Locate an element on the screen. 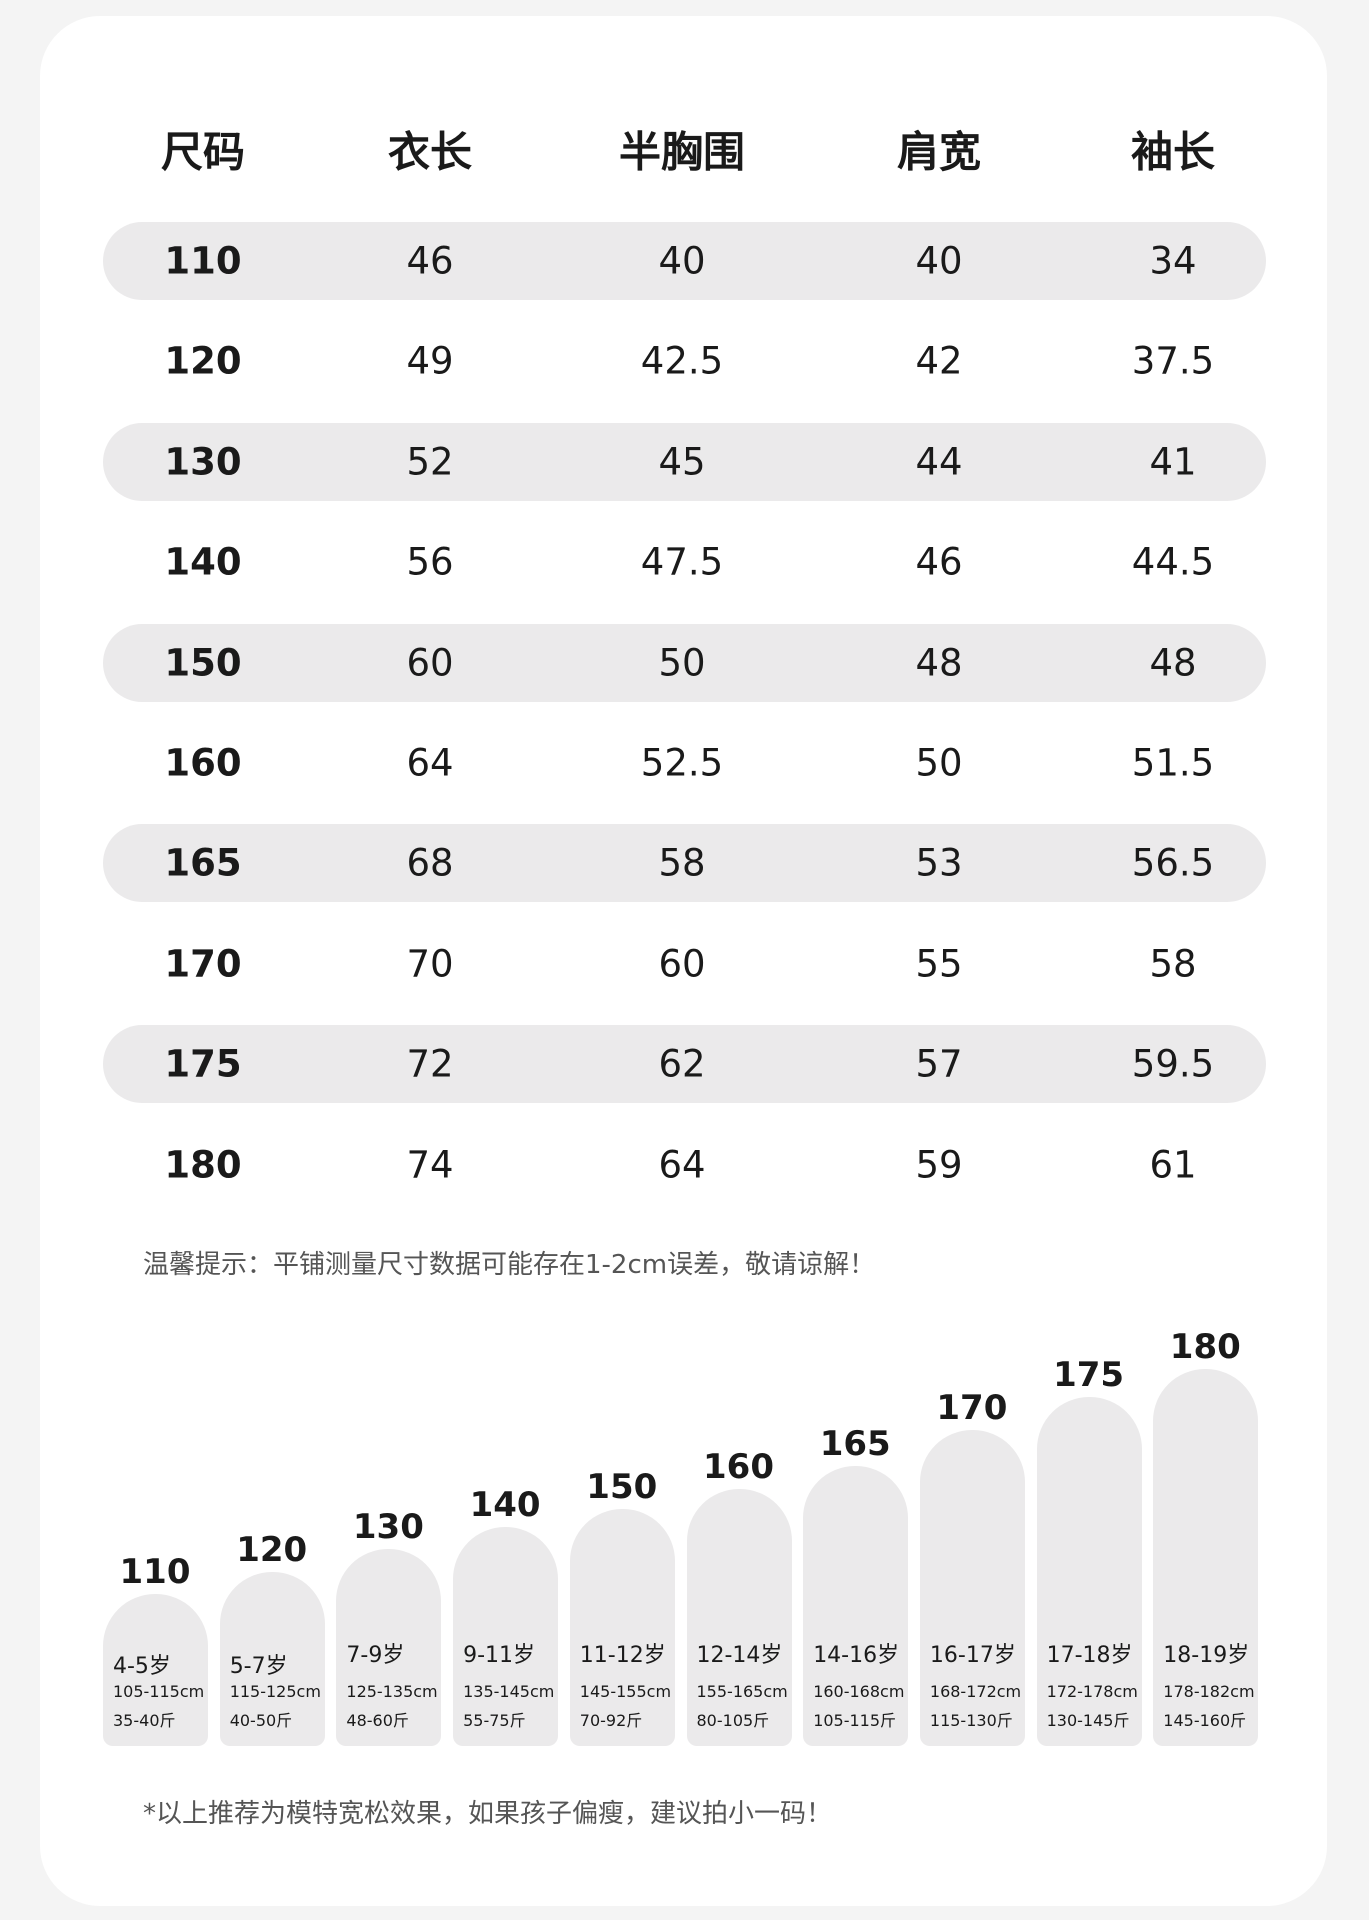 The width and height of the screenshot is (1369, 1920). size-label: 175 is located at coordinates (1089, 1375).